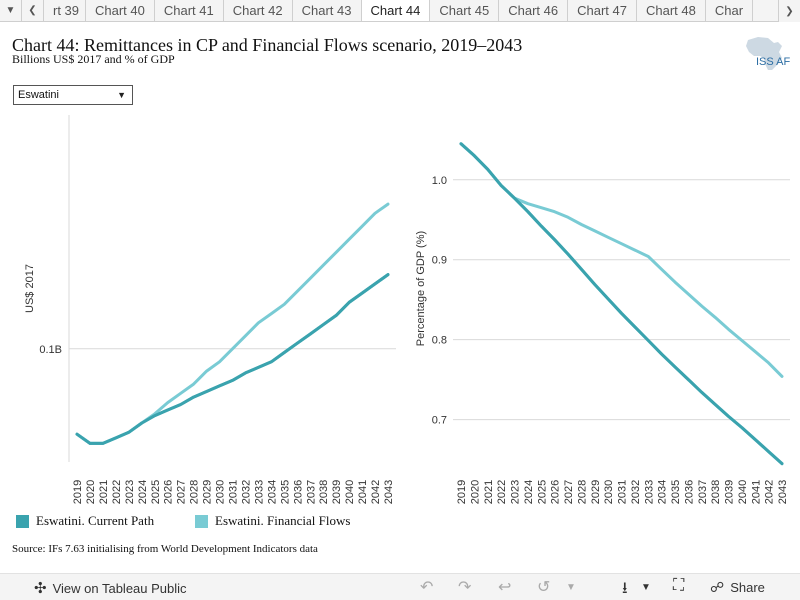  What do you see at coordinates (717, 587) in the screenshot?
I see `share-icon: ☍` at bounding box center [717, 587].